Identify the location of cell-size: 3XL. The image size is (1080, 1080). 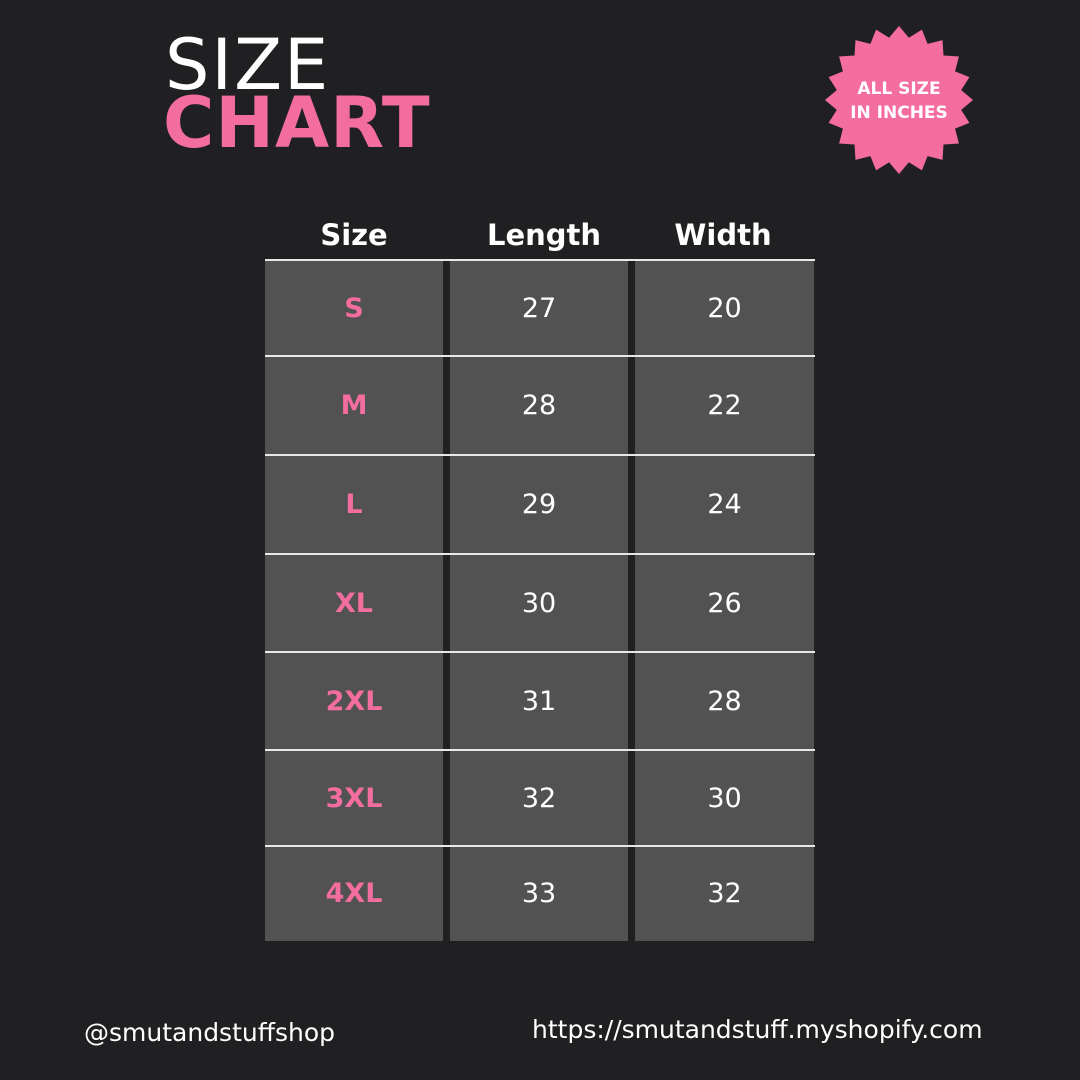
(354, 798).